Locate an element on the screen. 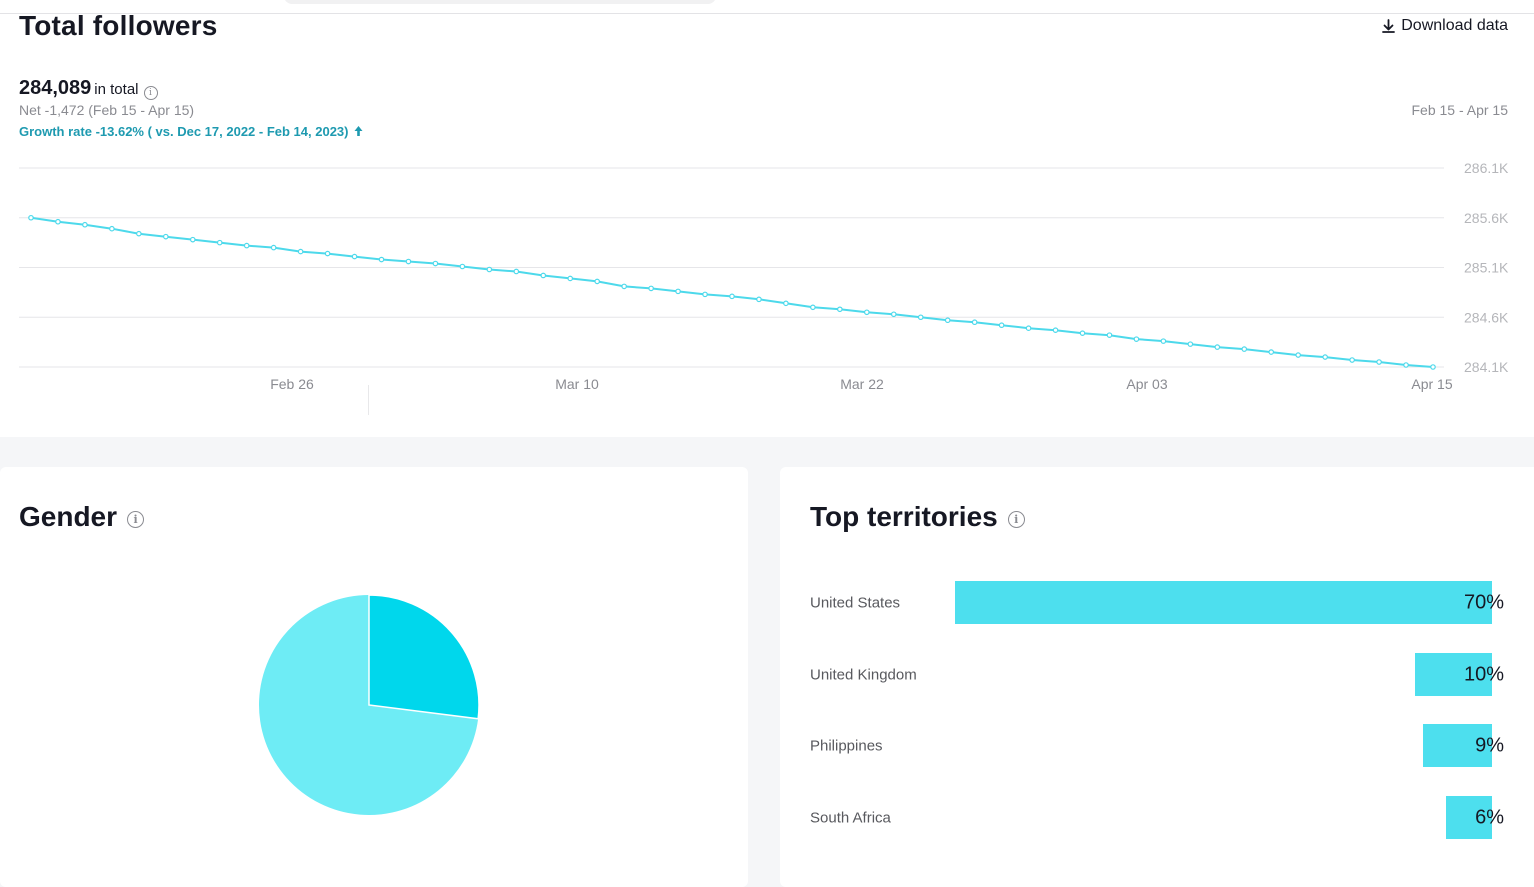  x-tick-label: Mar 22 is located at coordinates (862, 384).